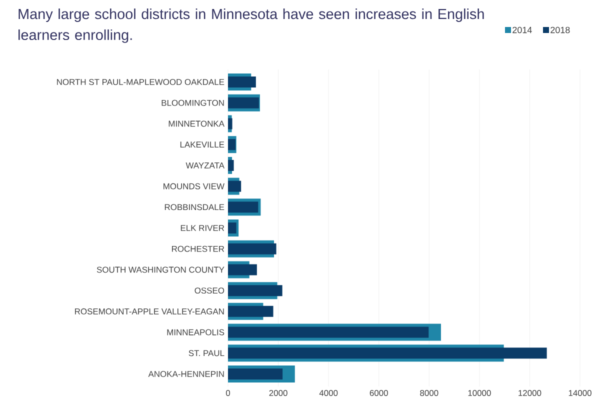 This screenshot has height=411, width=602. I want to click on x-tick-label: 14000, so click(580, 393).